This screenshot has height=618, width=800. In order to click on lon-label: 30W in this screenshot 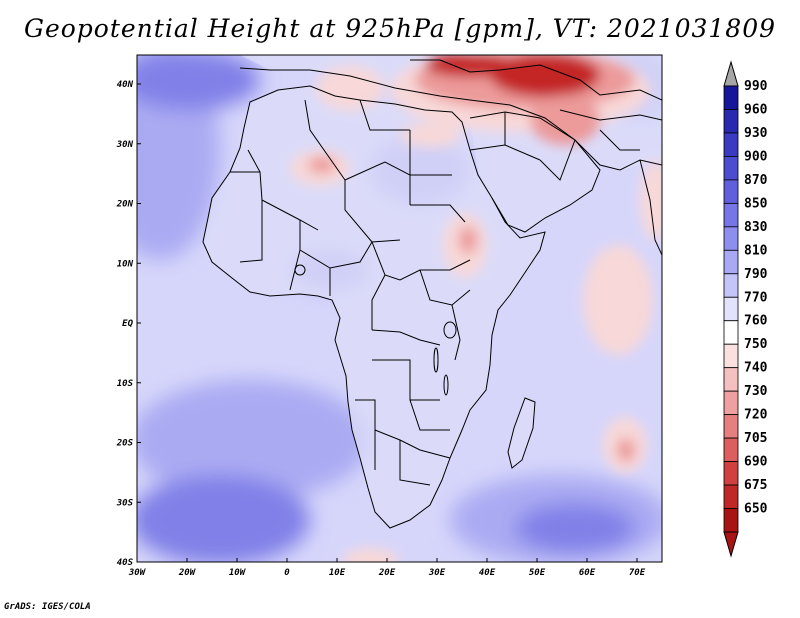, I will do `click(137, 573)`.